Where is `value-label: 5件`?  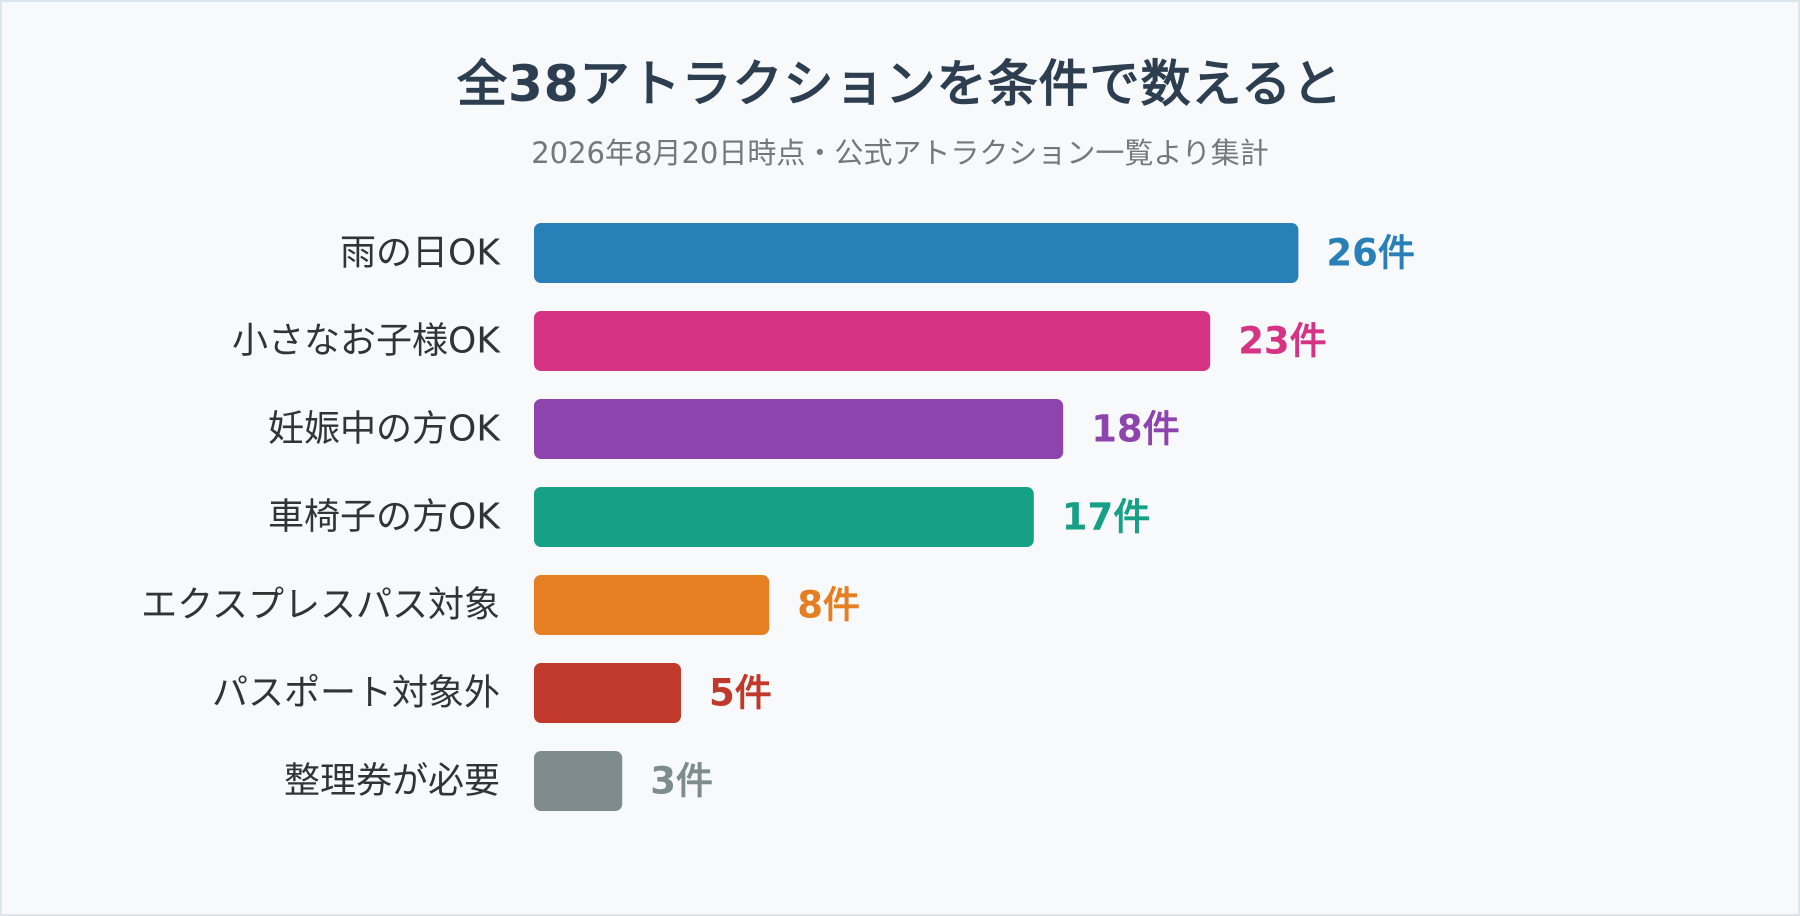
value-label: 5件 is located at coordinates (740, 693).